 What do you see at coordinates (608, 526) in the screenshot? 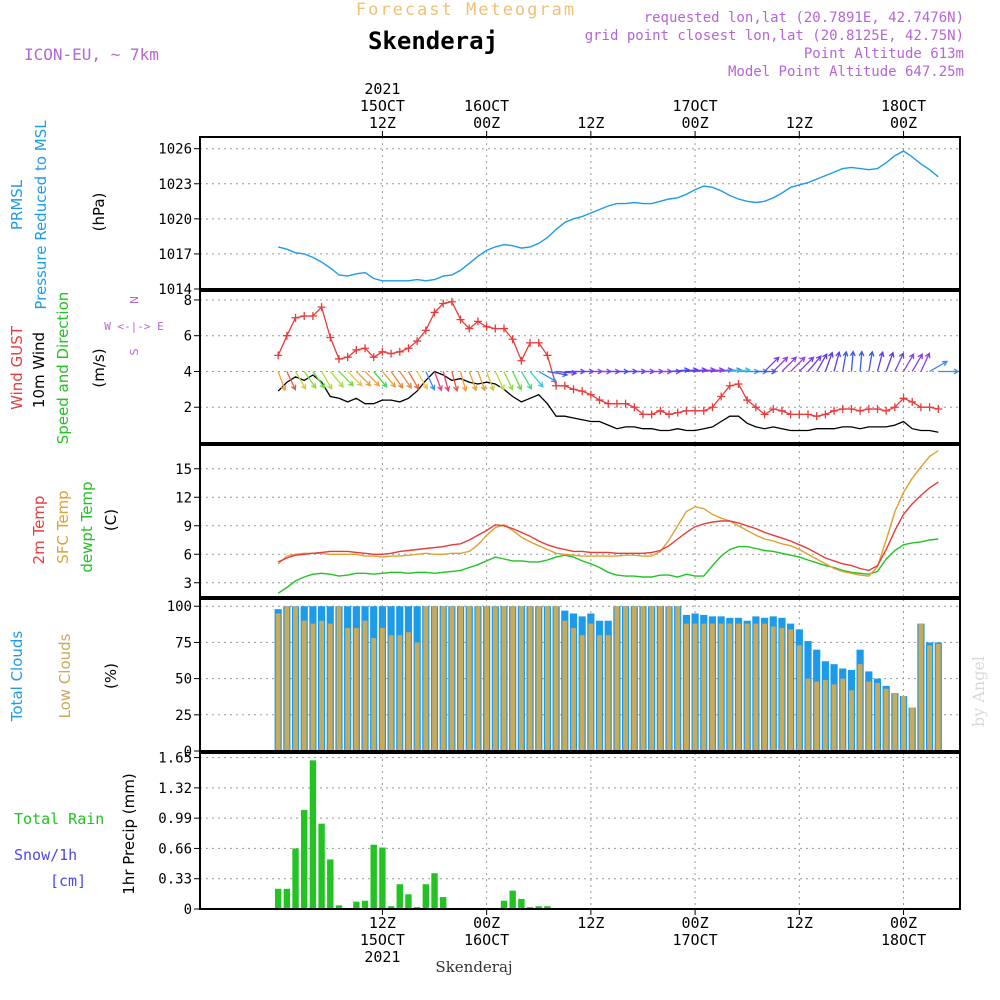
I see `temp-2m-line` at bounding box center [608, 526].